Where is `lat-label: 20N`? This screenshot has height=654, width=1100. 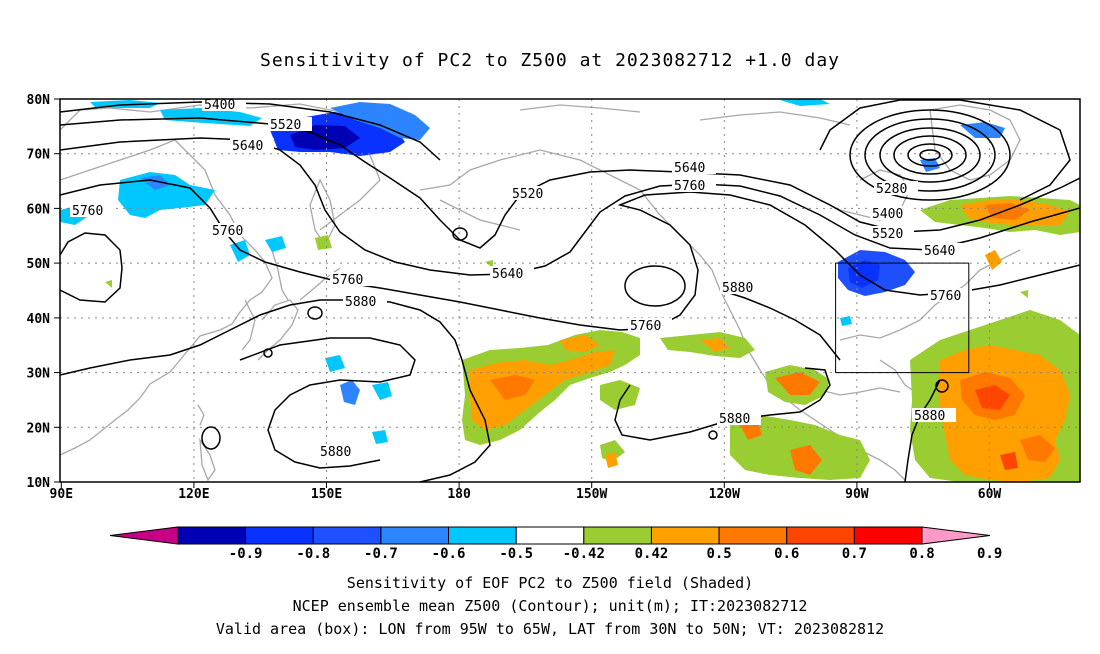 lat-label: 20N is located at coordinates (39, 428).